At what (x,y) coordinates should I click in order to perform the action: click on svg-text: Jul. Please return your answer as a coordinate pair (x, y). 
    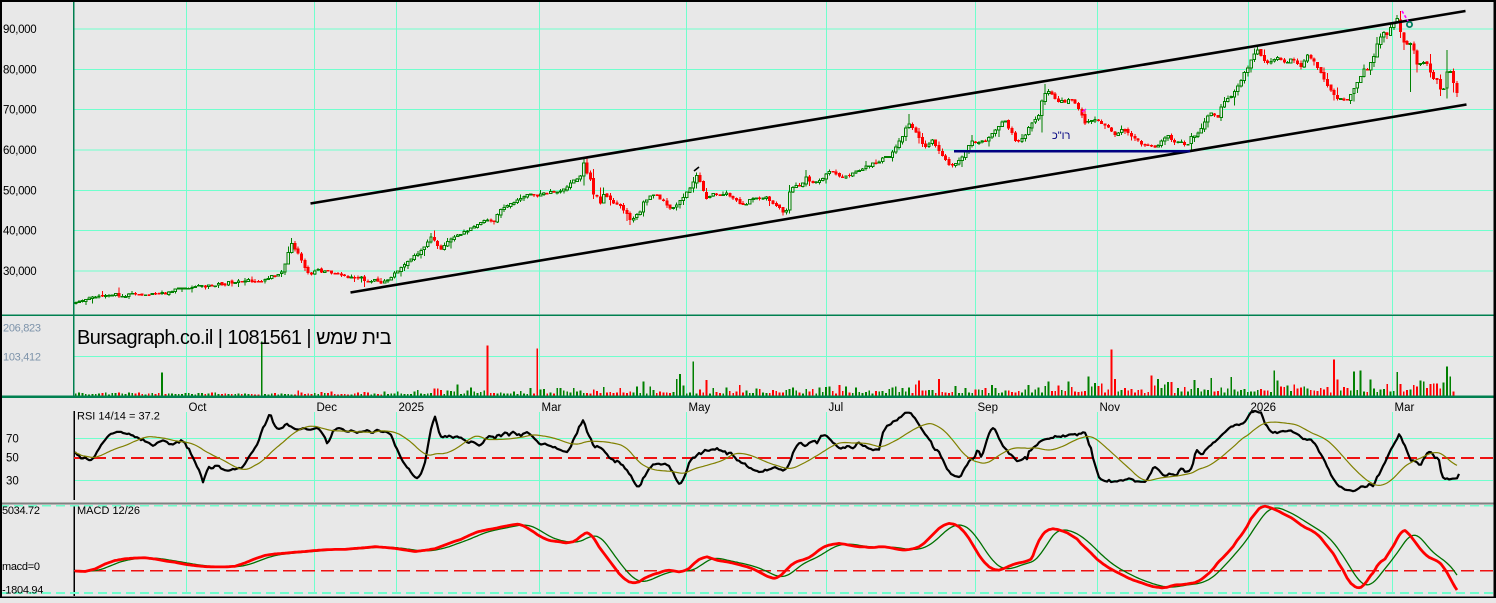
    Looking at the image, I should click on (836, 408).